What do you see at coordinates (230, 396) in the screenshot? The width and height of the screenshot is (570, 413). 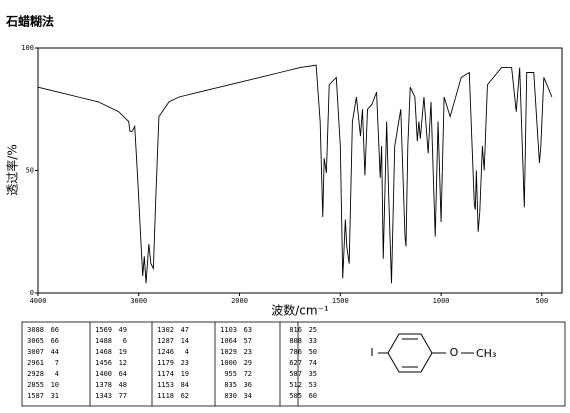 I see `peak-wavenumber: 830` at bounding box center [230, 396].